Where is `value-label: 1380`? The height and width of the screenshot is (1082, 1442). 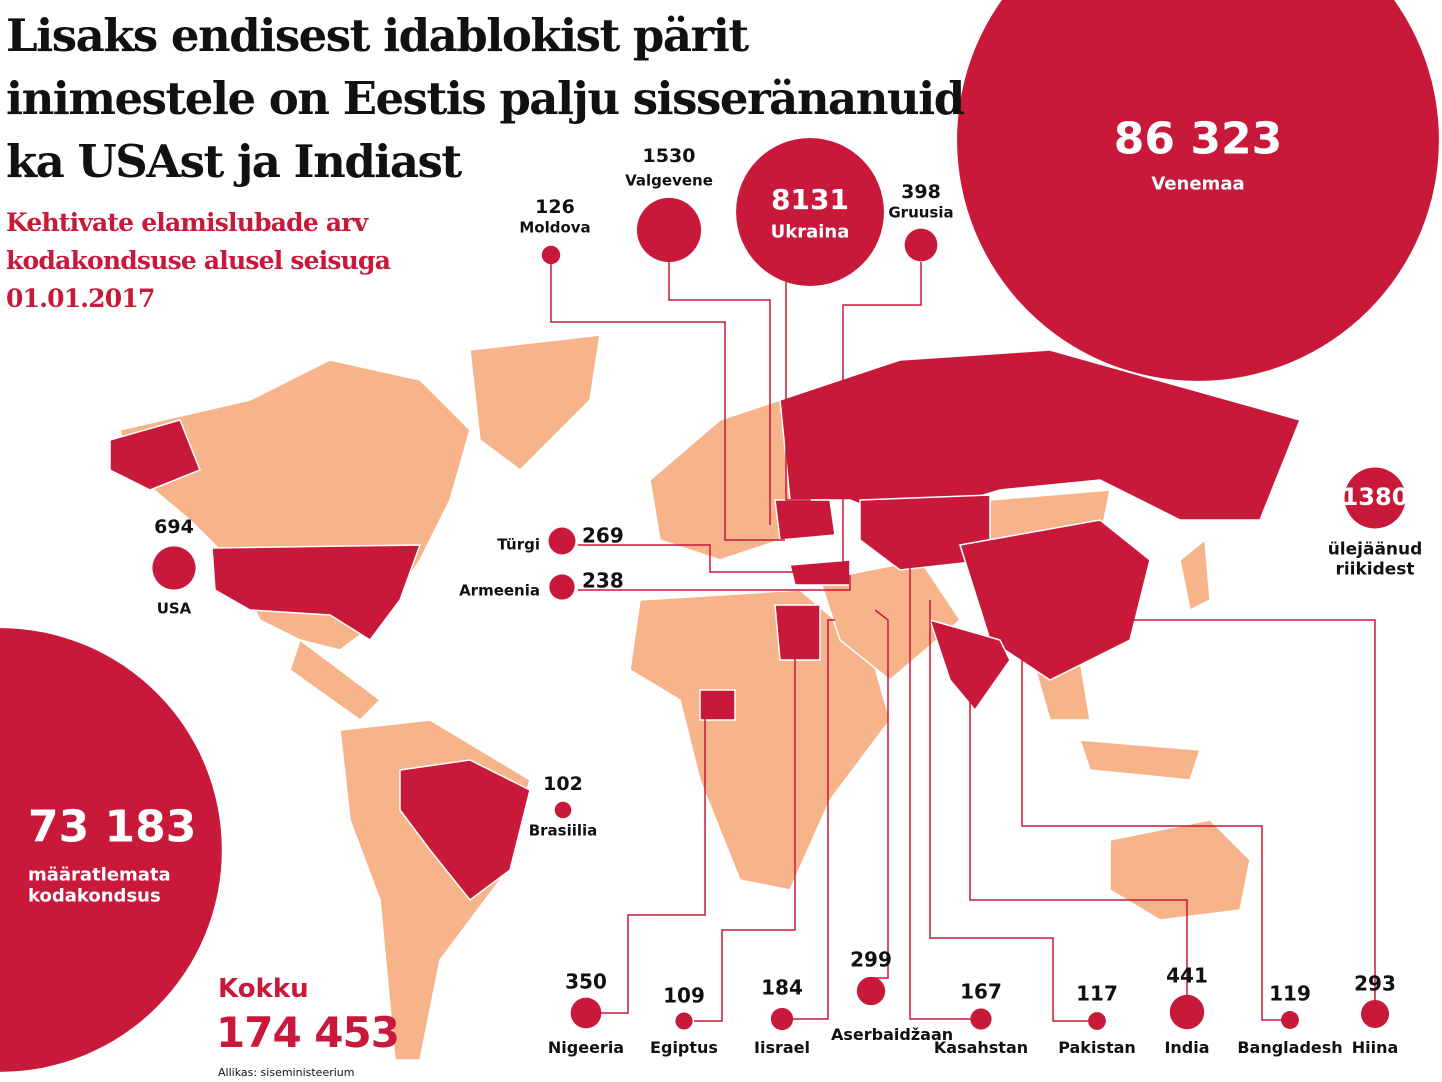
value-label: 1380 is located at coordinates (1375, 497).